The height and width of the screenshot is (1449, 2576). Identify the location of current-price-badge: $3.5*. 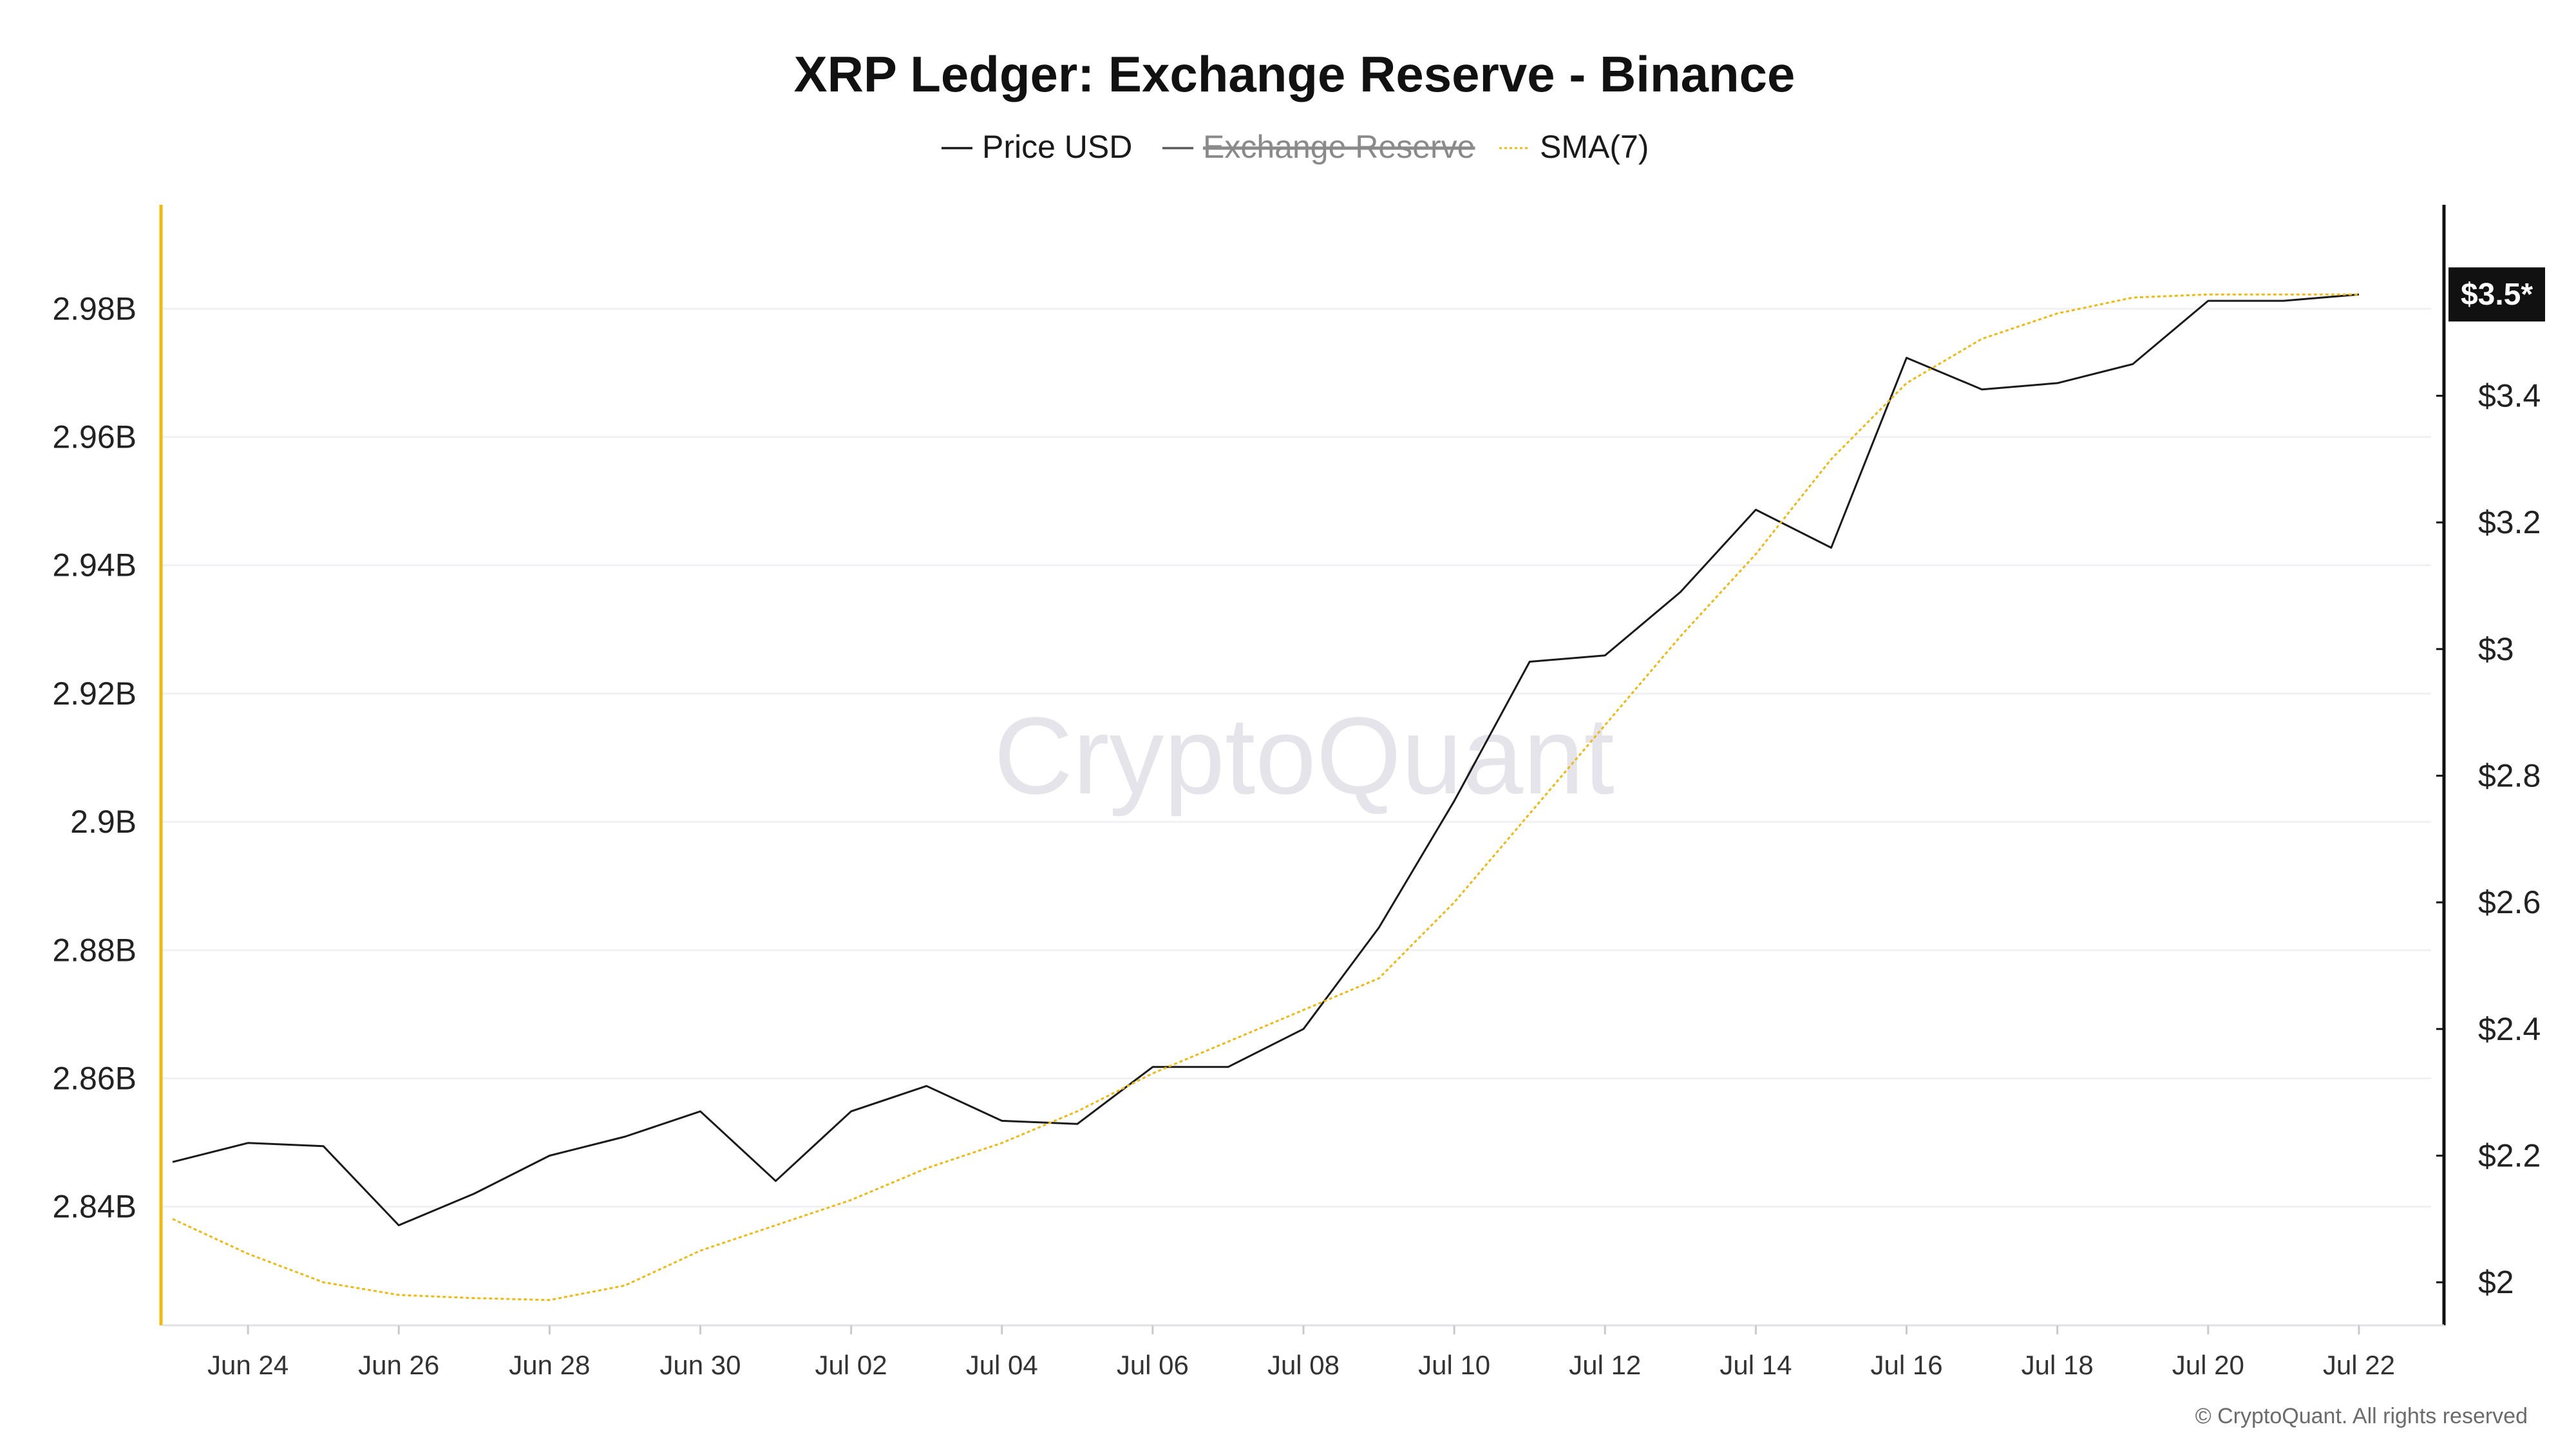
(2496, 294).